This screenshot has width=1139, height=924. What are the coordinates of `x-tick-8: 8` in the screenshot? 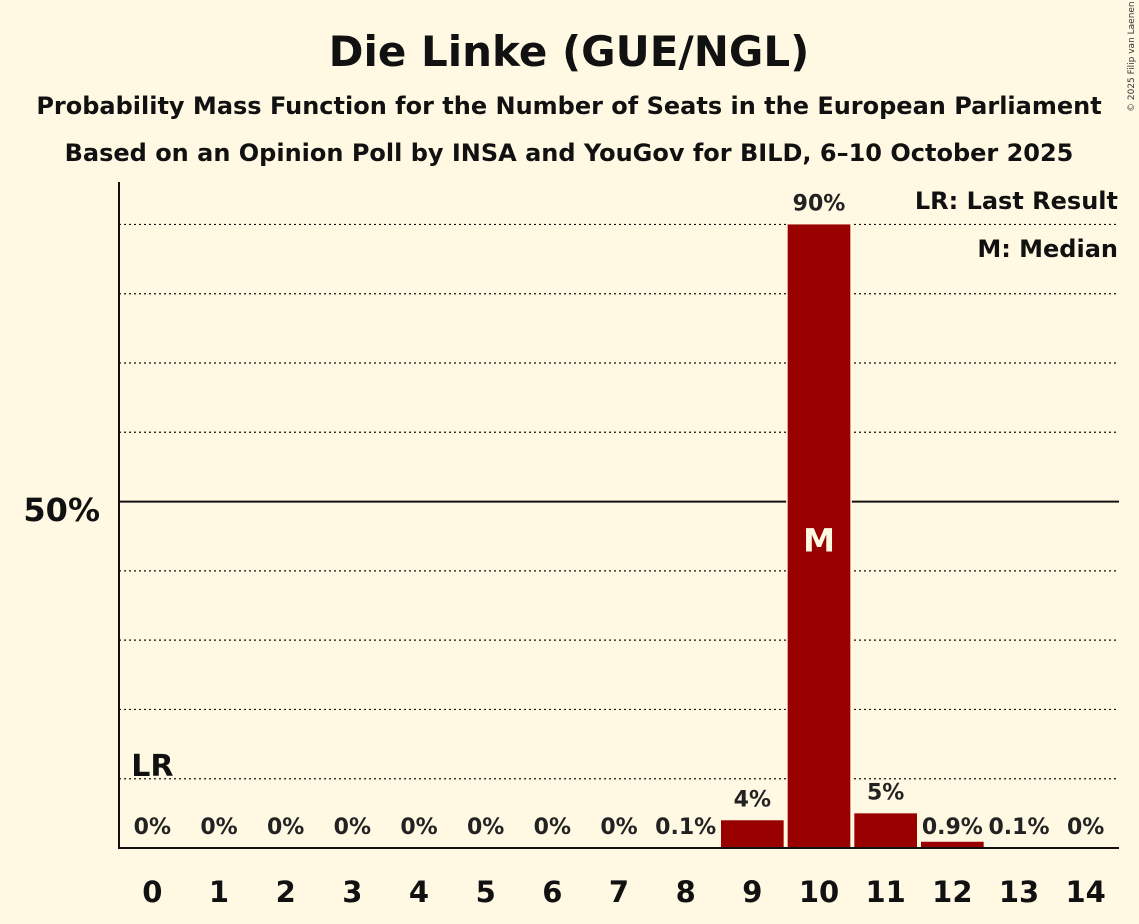 It's located at (686, 892).